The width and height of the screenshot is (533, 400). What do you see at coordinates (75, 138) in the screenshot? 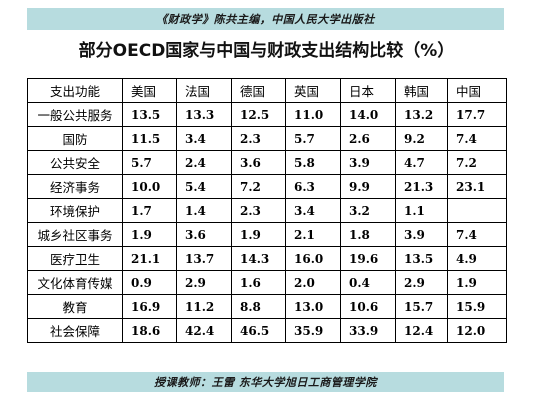
I see `row-label: 国防` at bounding box center [75, 138].